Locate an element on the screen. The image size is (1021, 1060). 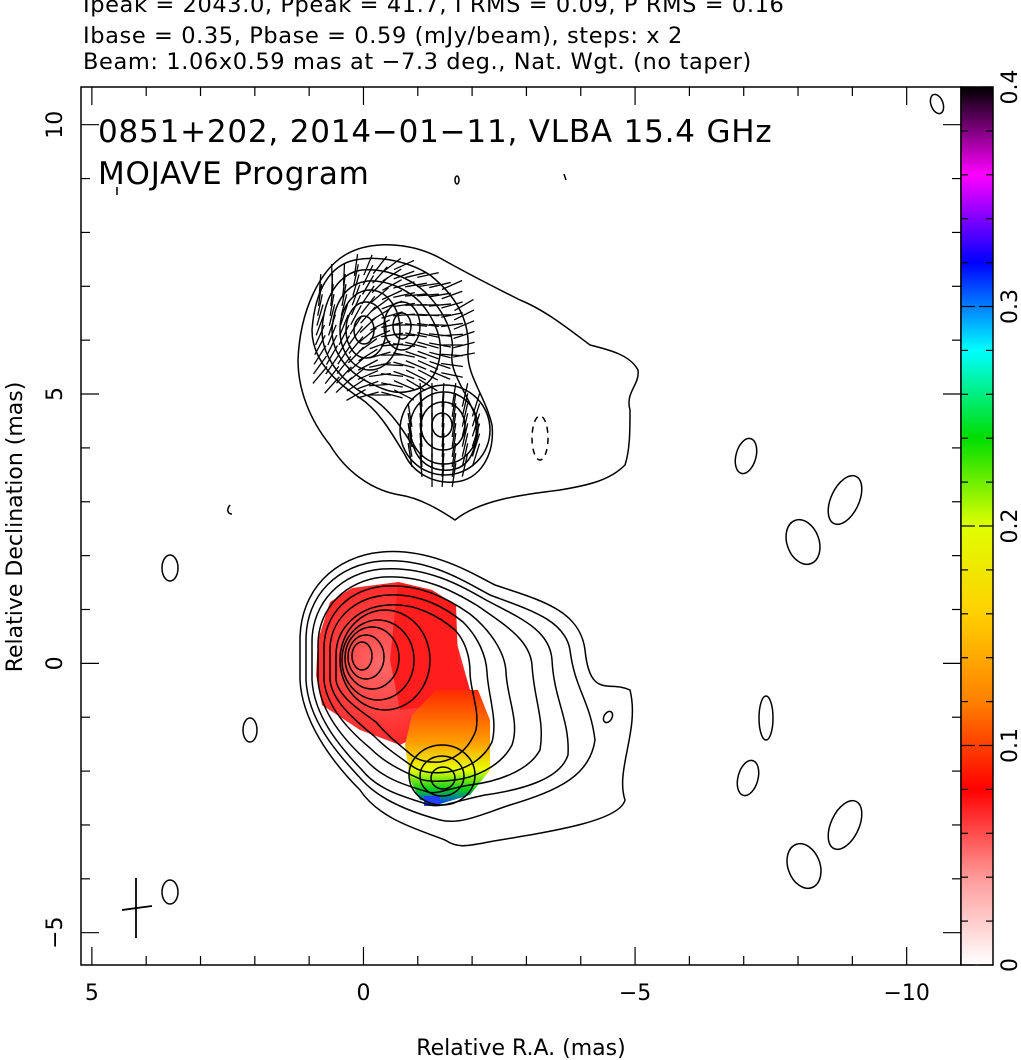
evpa-vectors is located at coordinates (396, 371).